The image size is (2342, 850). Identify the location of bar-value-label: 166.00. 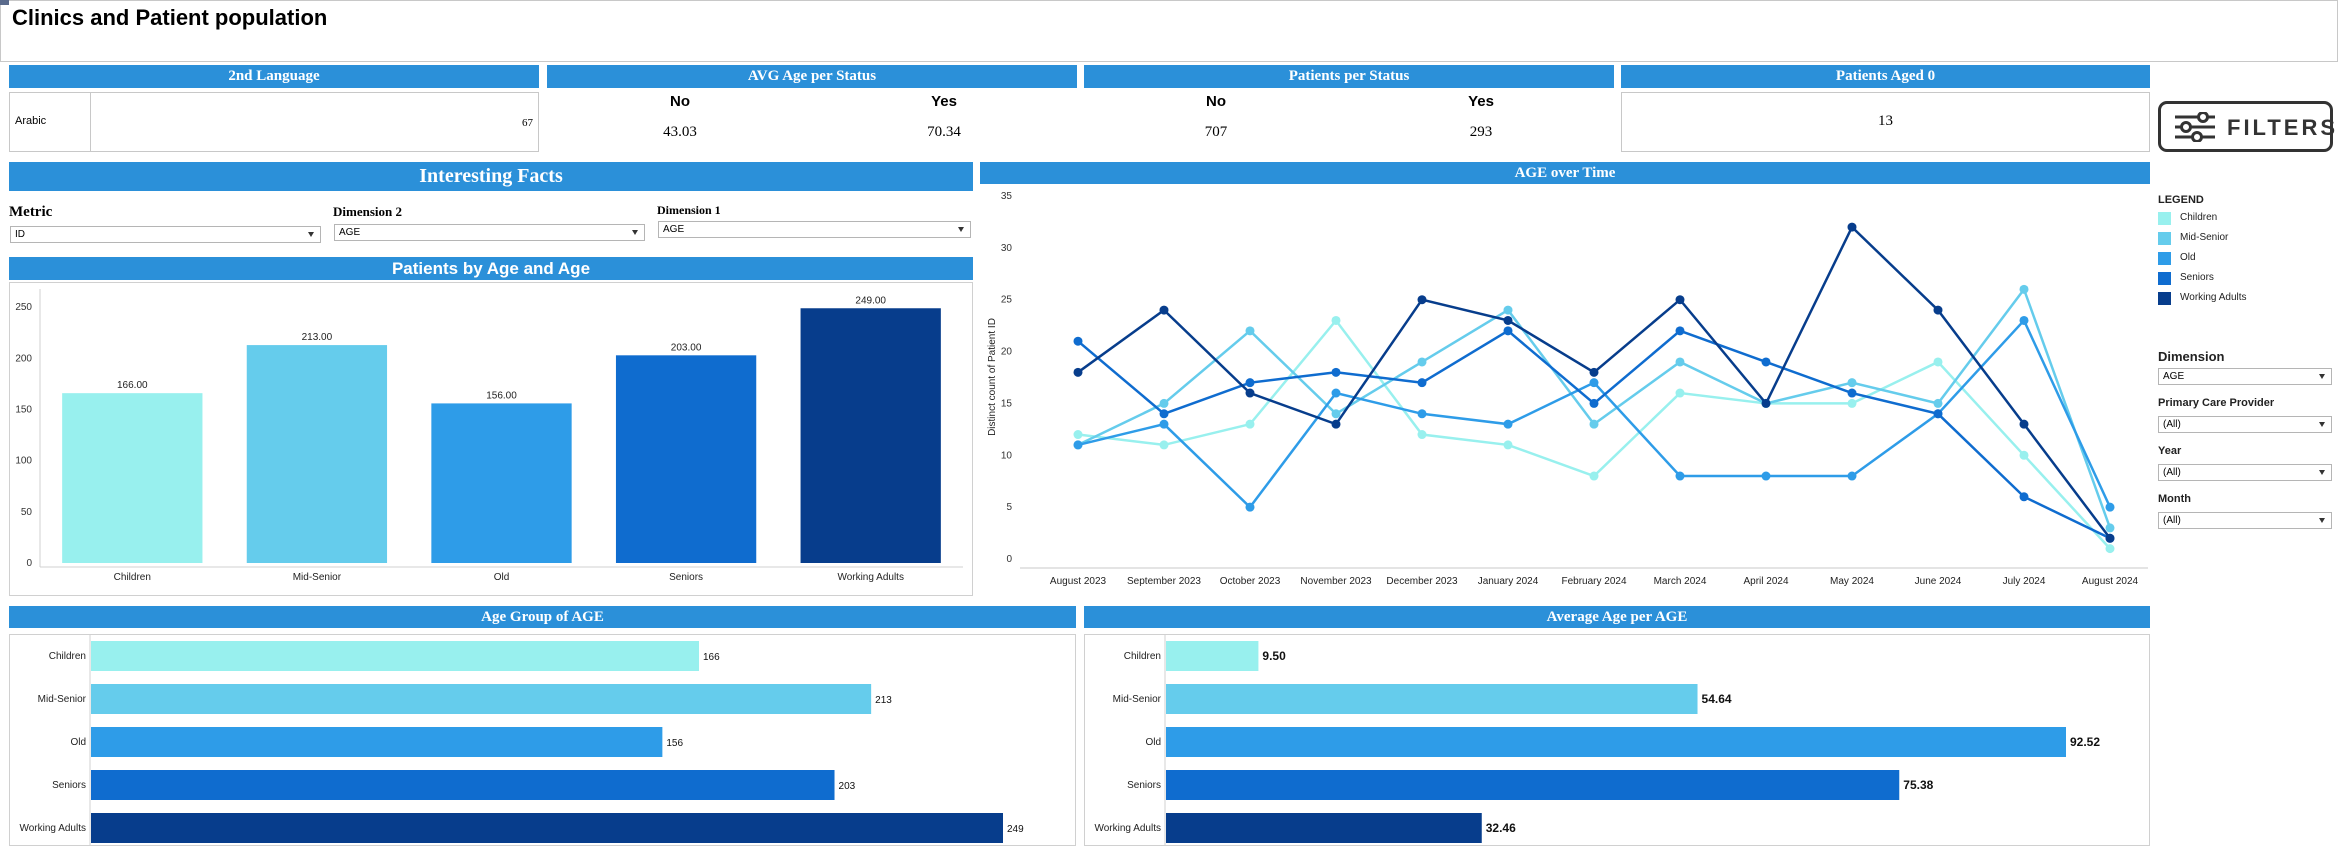
(132, 385).